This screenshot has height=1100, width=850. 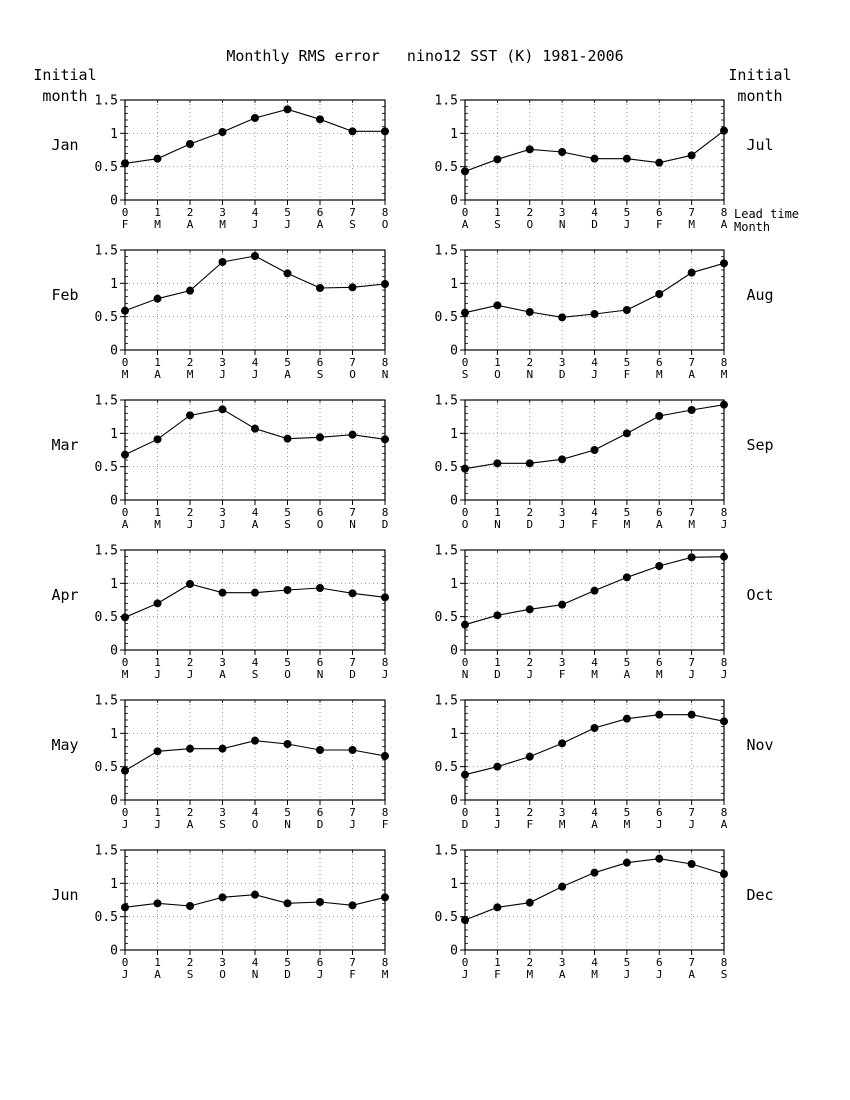 I want to click on left-header-line-2: month, so click(x=64, y=96).